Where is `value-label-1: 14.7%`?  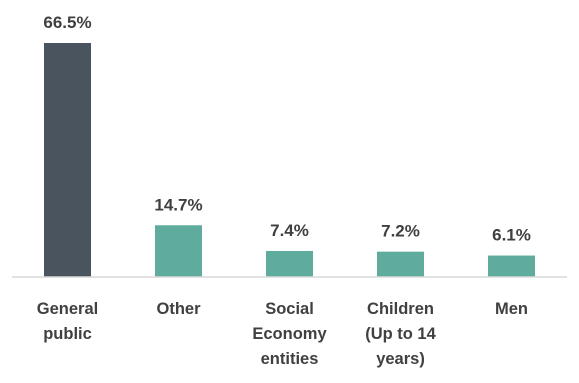 value-label-1: 14.7% is located at coordinates (178, 204).